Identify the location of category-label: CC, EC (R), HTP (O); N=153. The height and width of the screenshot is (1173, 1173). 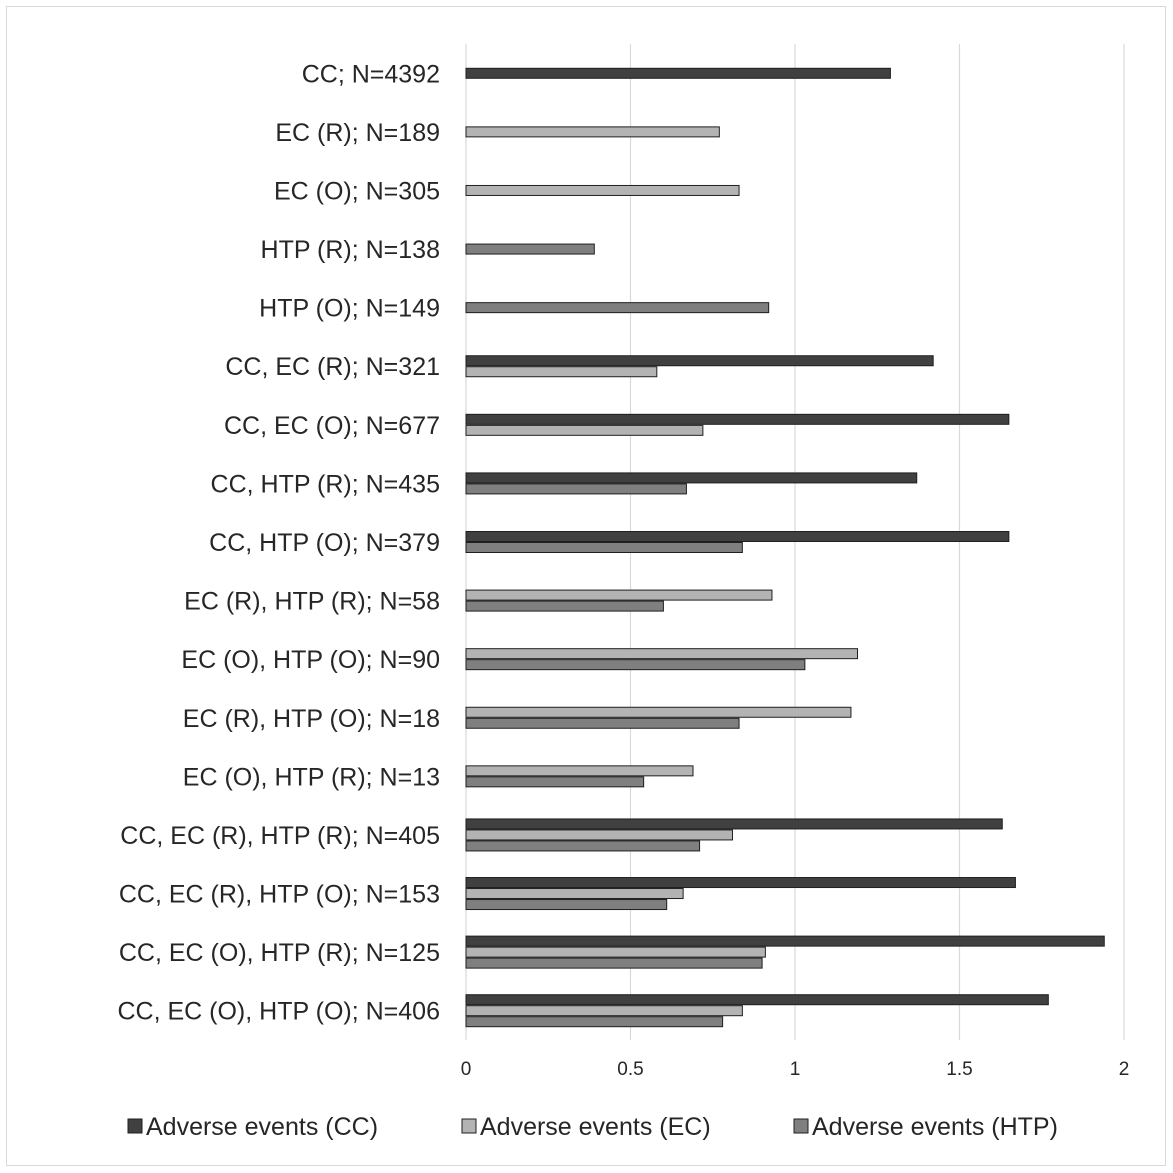
(279, 895).